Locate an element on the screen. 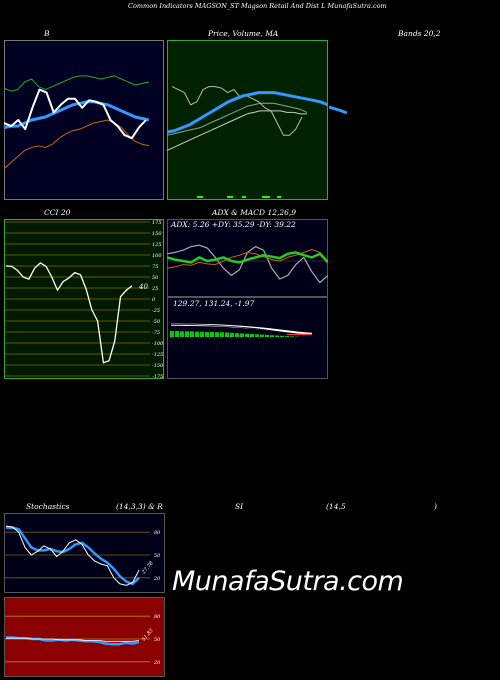 Image resolution: width=500 pixels, height=680 pixels. cci-tick-label: -150 is located at coordinates (158, 366).